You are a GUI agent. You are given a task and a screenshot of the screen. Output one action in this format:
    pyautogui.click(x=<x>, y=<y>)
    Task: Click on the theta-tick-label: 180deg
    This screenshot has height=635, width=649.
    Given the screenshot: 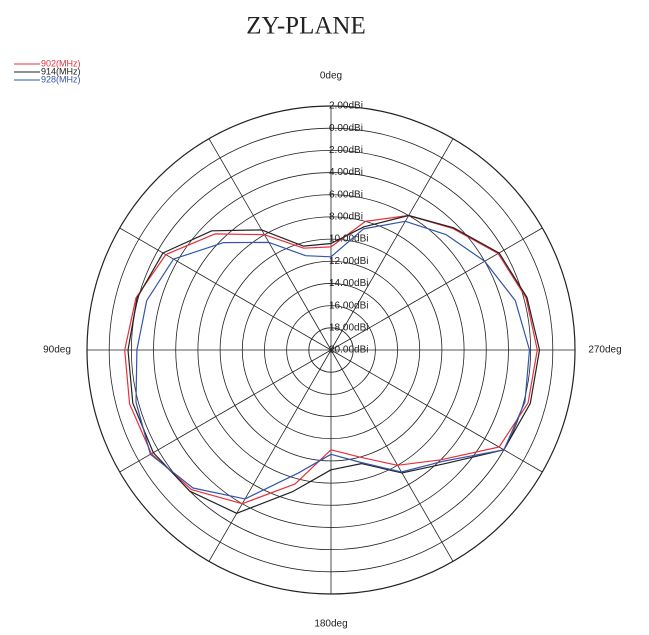 What is the action you would take?
    pyautogui.click(x=330, y=624)
    